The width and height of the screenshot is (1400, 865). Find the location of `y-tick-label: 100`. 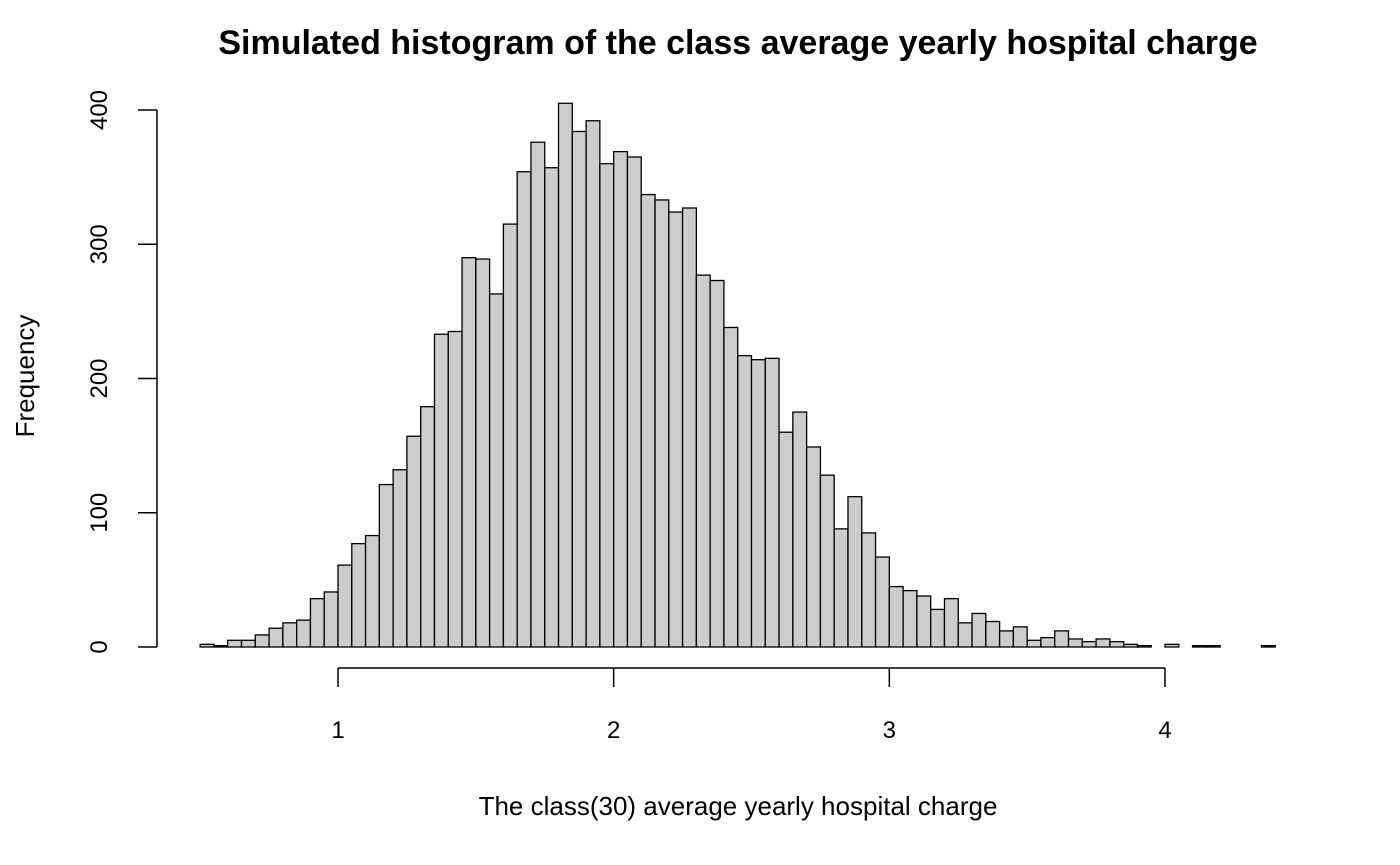

y-tick-label: 100 is located at coordinates (99, 513).